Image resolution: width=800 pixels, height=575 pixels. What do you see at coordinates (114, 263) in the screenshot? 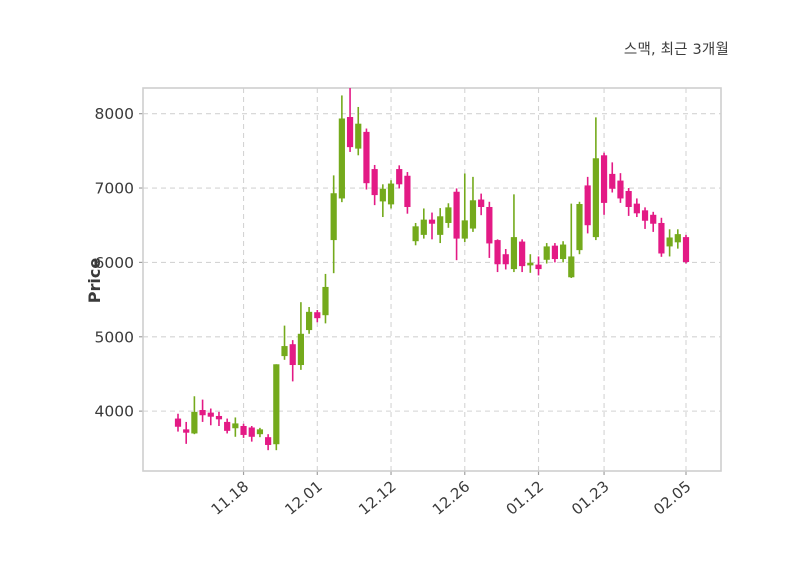
I see `y-tick-label: 6000` at bounding box center [114, 263].